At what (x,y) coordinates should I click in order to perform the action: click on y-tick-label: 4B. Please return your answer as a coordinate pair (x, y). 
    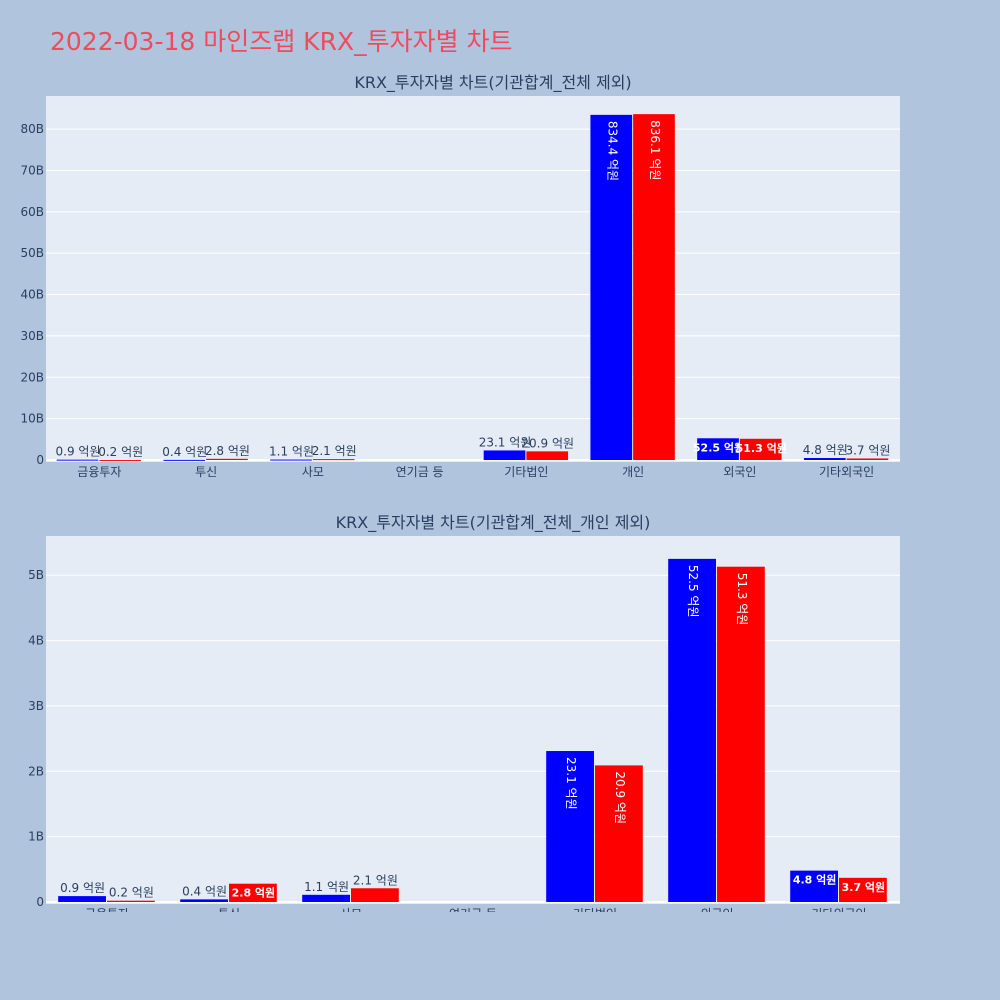
    Looking at the image, I should click on (36, 641).